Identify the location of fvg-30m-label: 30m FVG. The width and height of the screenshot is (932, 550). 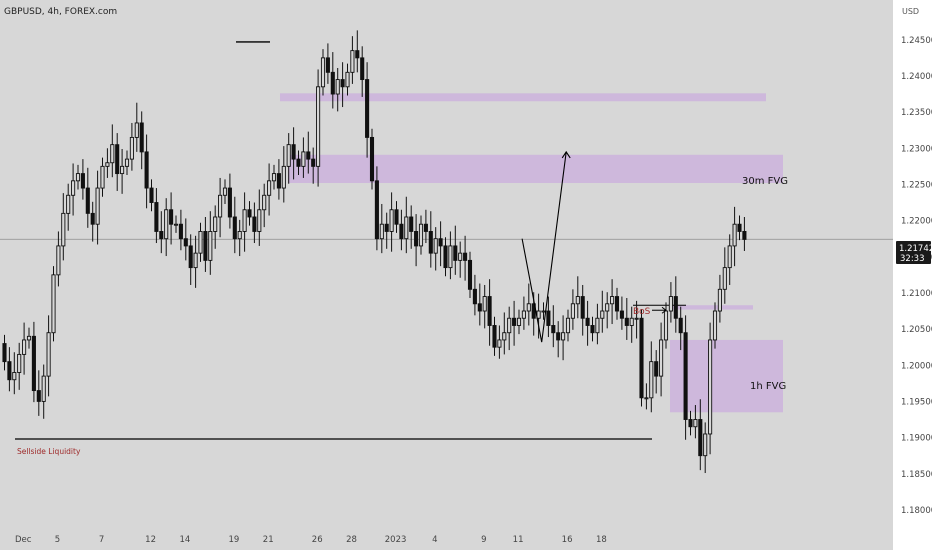
(765, 181).